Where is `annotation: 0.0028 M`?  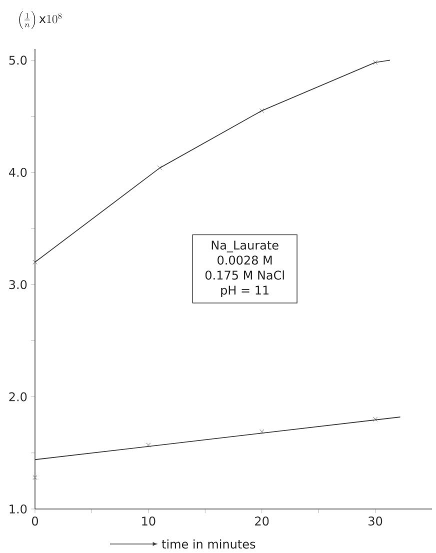 annotation: 0.0028 M is located at coordinates (245, 260).